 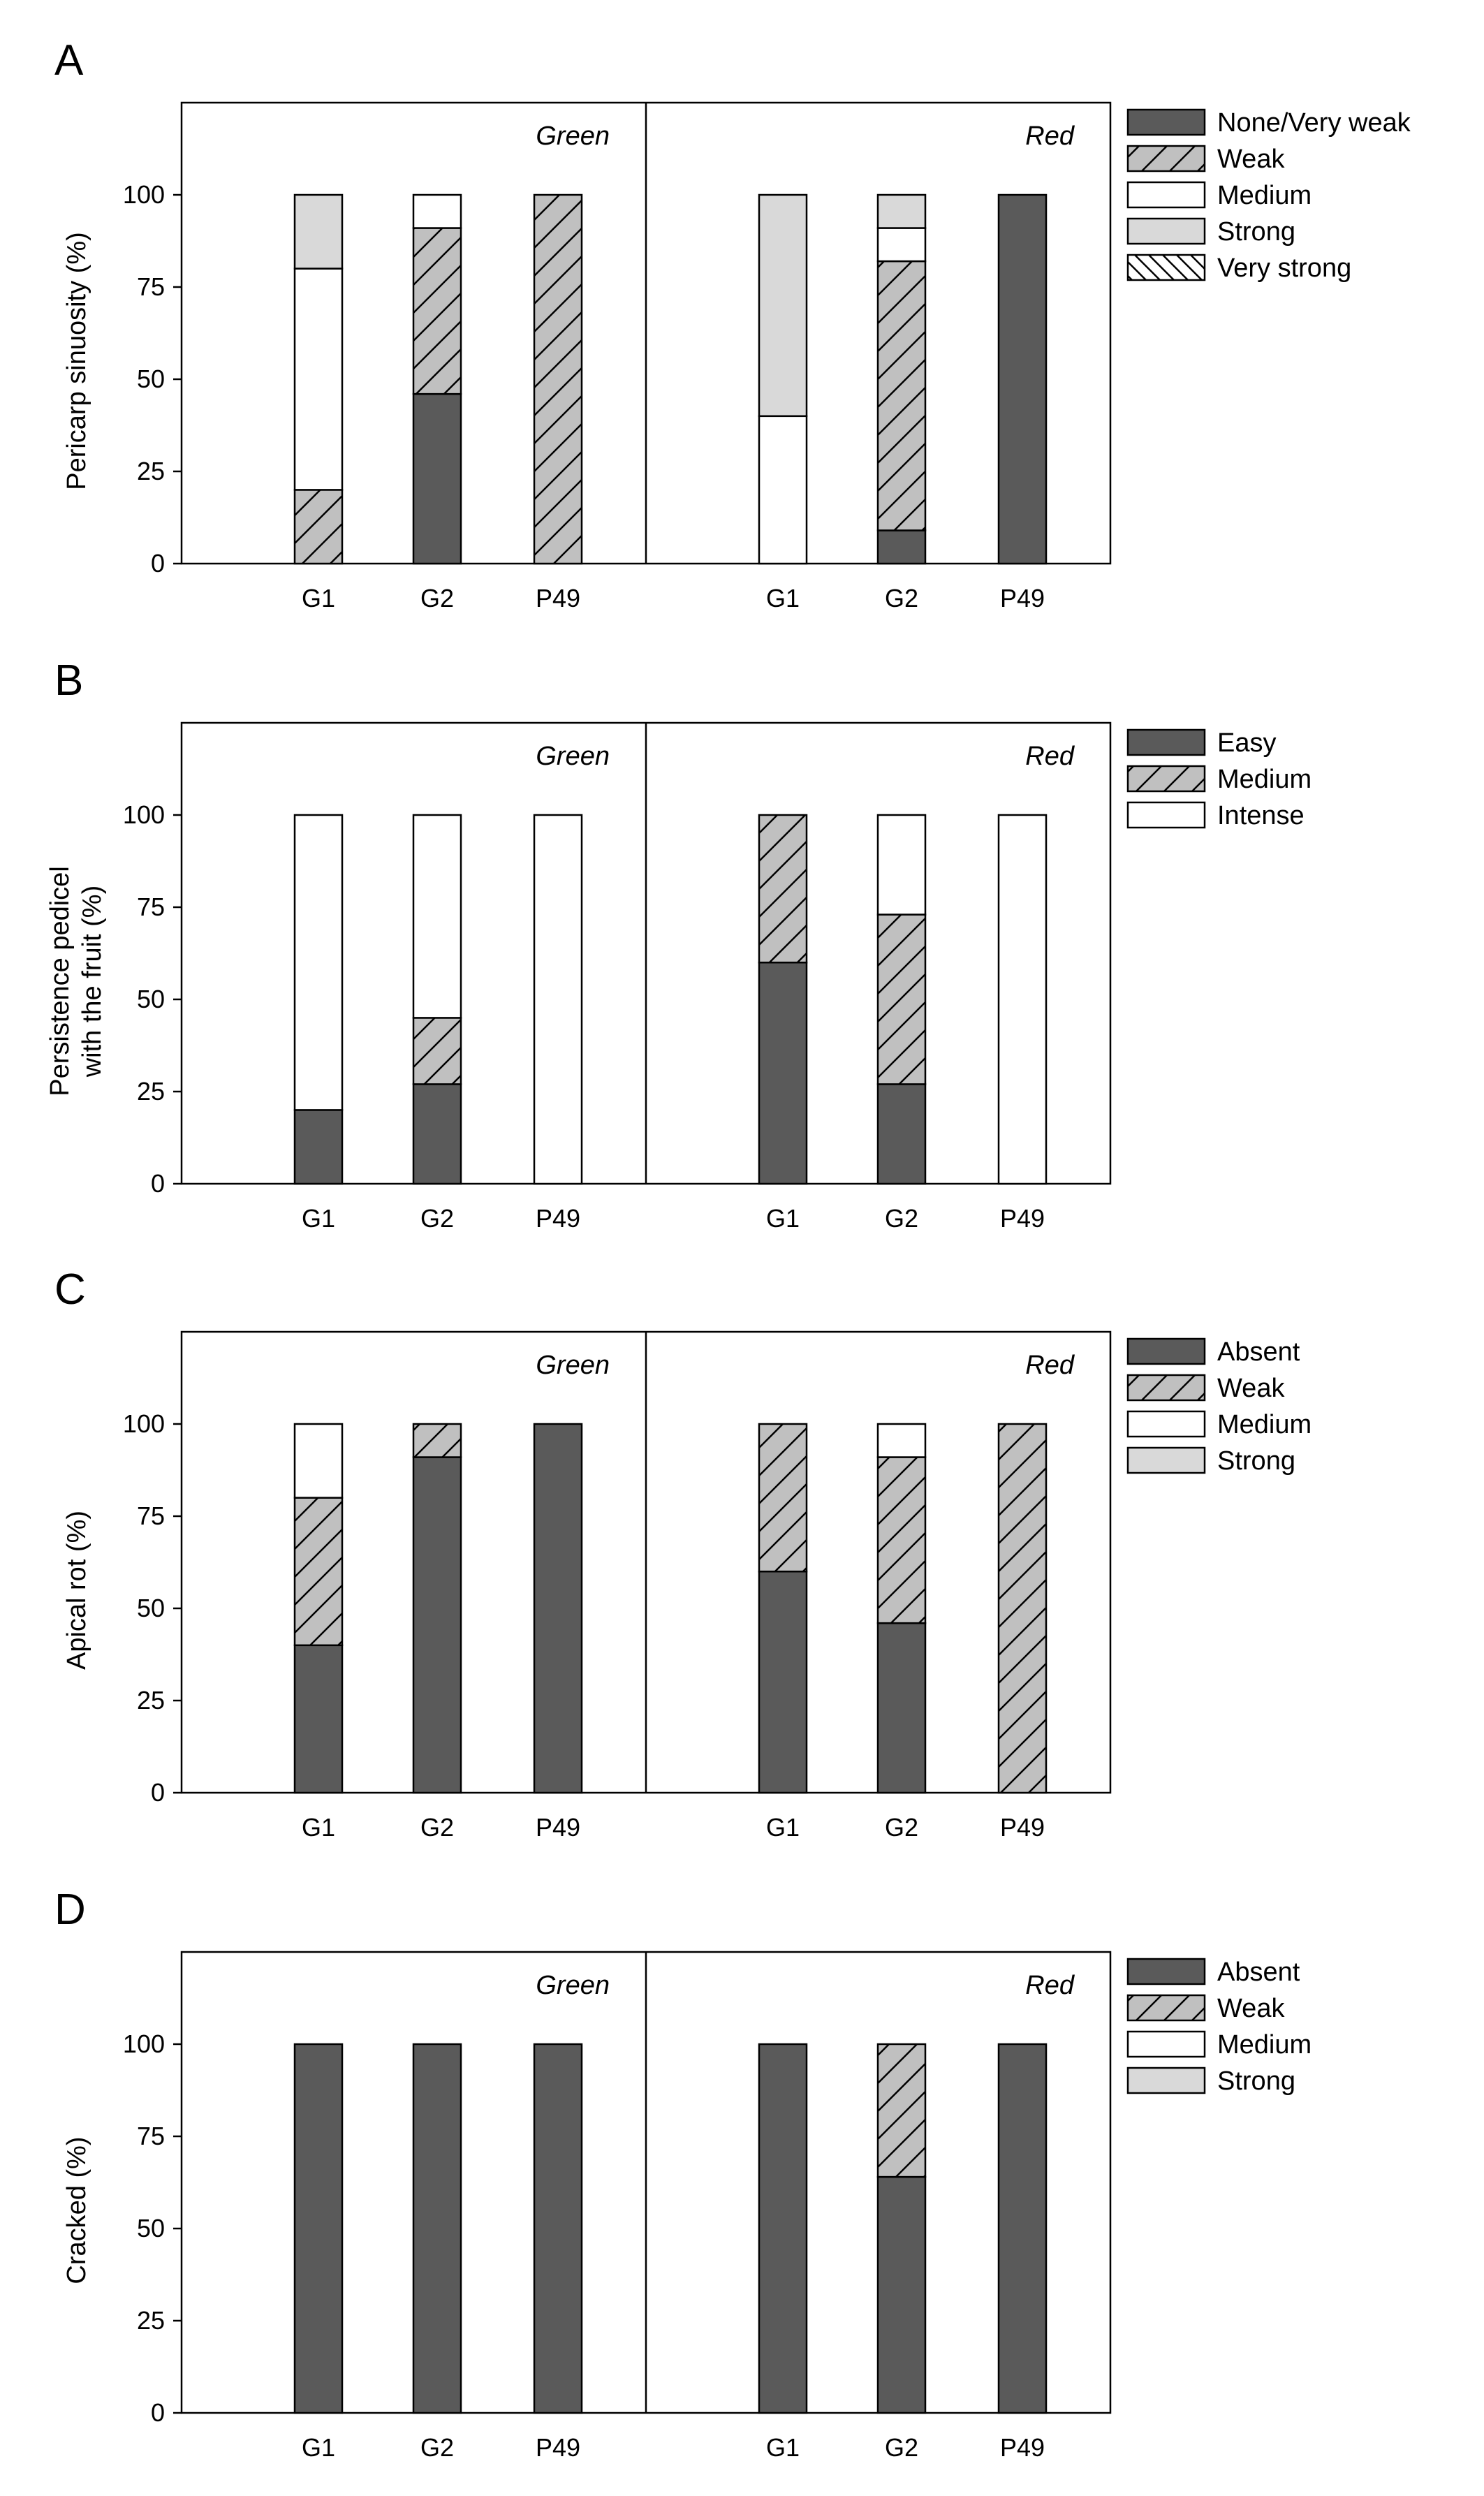 I want to click on bar-red-p49-none-very-weak, so click(x=1022, y=379).